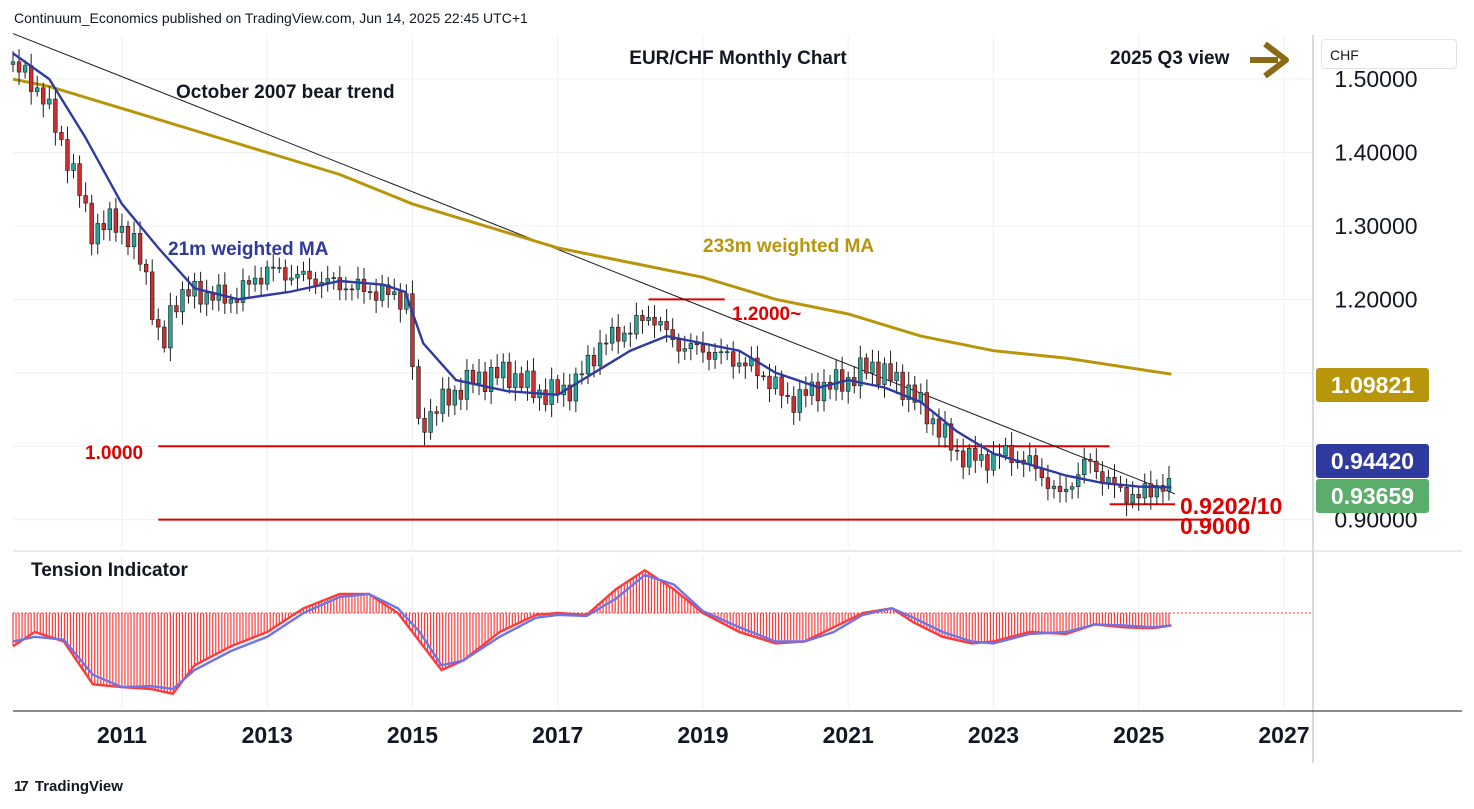  I want to click on y-tick-label: 1.30000, so click(1375, 226).